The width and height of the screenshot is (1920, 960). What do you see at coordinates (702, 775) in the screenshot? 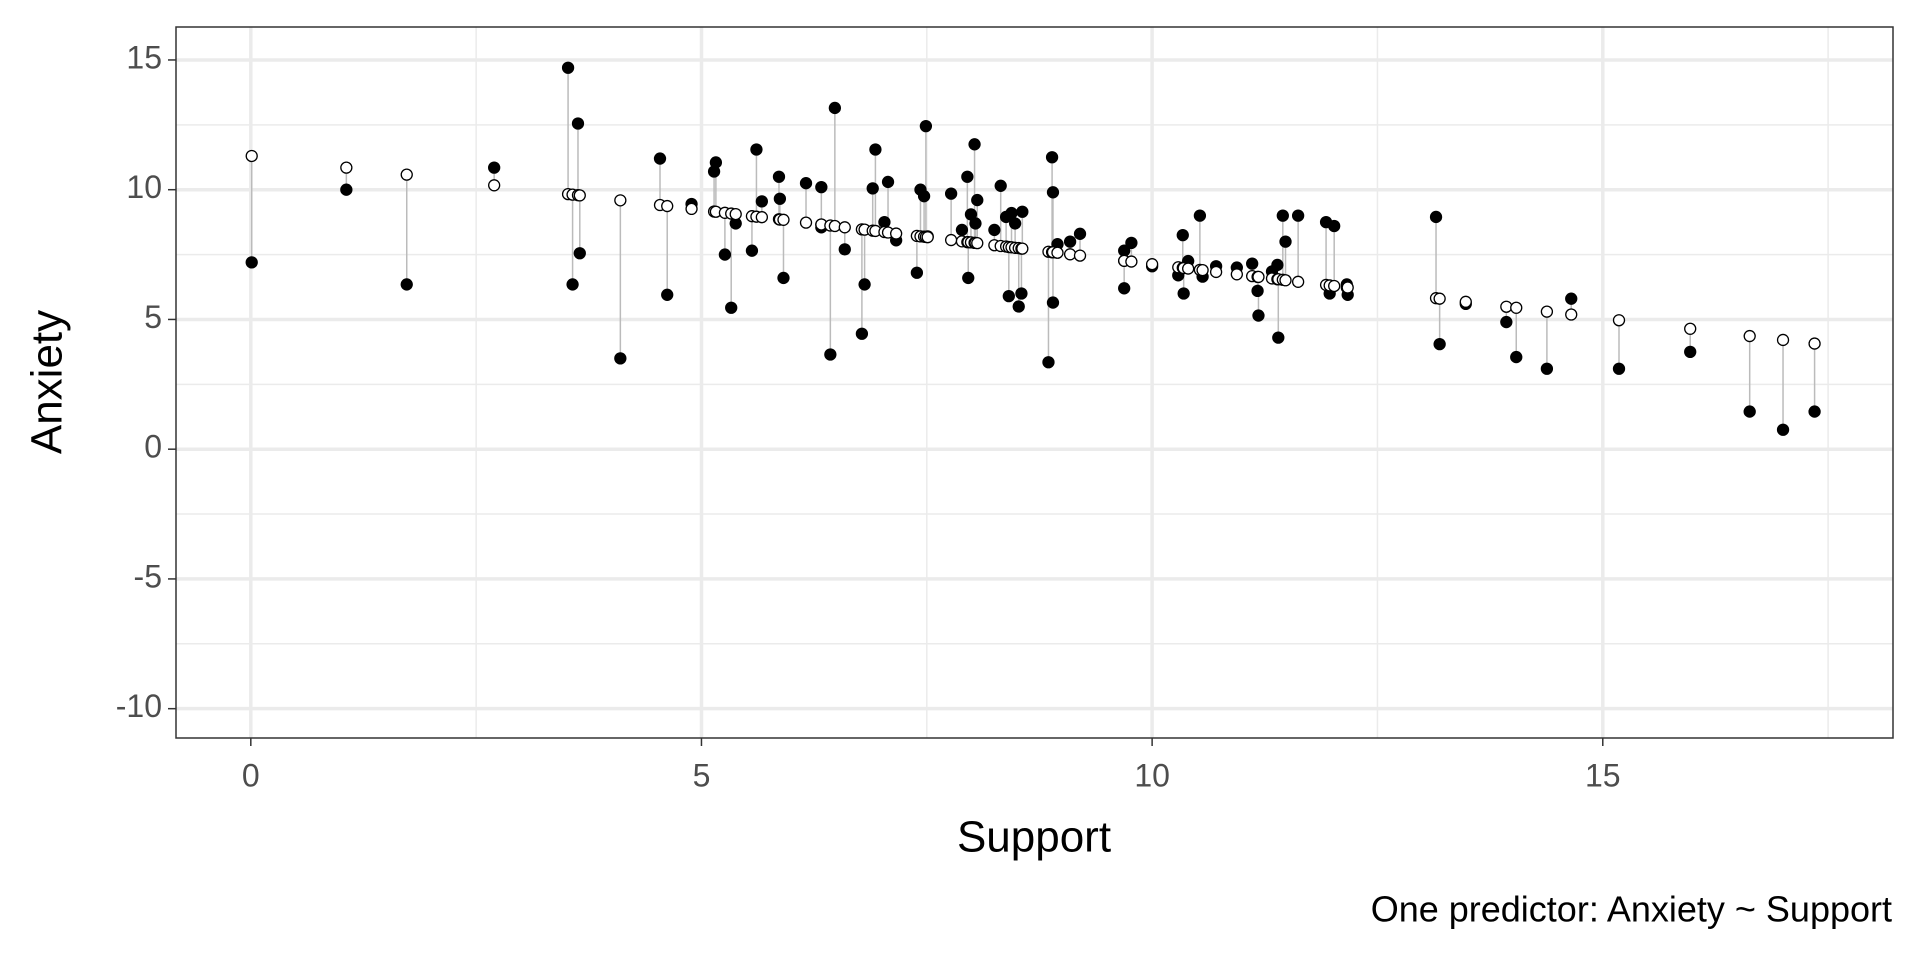
I see `x-tick-label: 5` at bounding box center [702, 775].